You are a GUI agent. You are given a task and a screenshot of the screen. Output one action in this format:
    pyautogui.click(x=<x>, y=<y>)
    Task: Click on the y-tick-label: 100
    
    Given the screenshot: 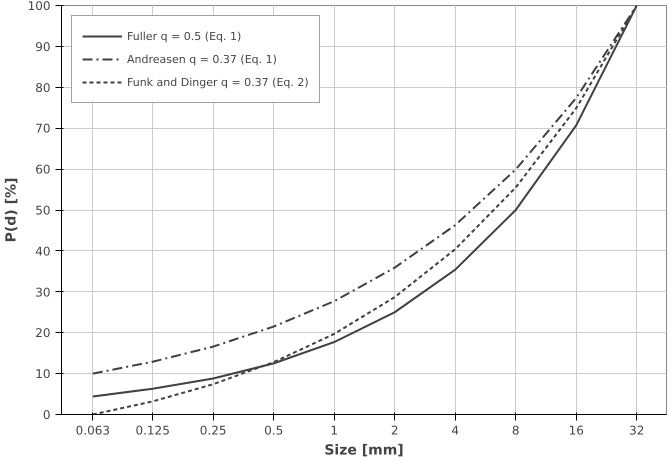 What is the action you would take?
    pyautogui.click(x=39, y=6)
    